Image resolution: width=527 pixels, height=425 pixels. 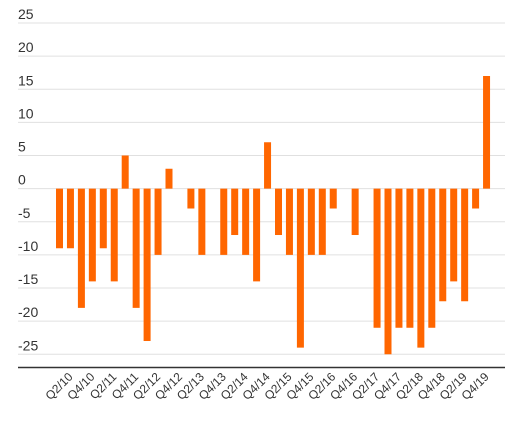 I want to click on y-tick-label: -15, so click(x=28, y=279).